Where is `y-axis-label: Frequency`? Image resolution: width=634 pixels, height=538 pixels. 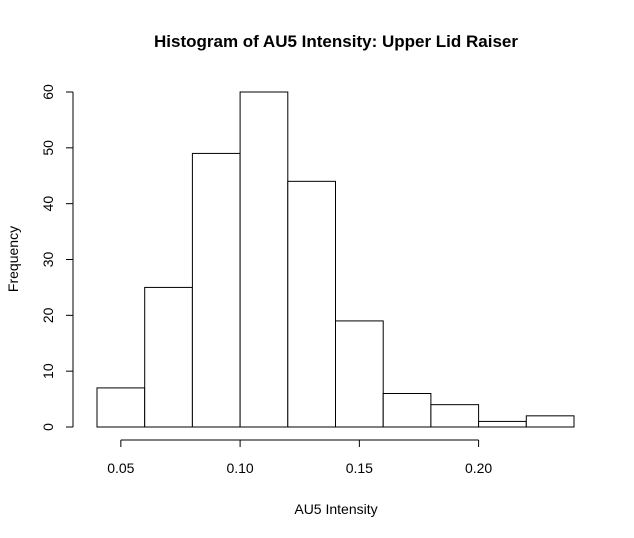
y-axis-label: Frequency is located at coordinates (13, 259).